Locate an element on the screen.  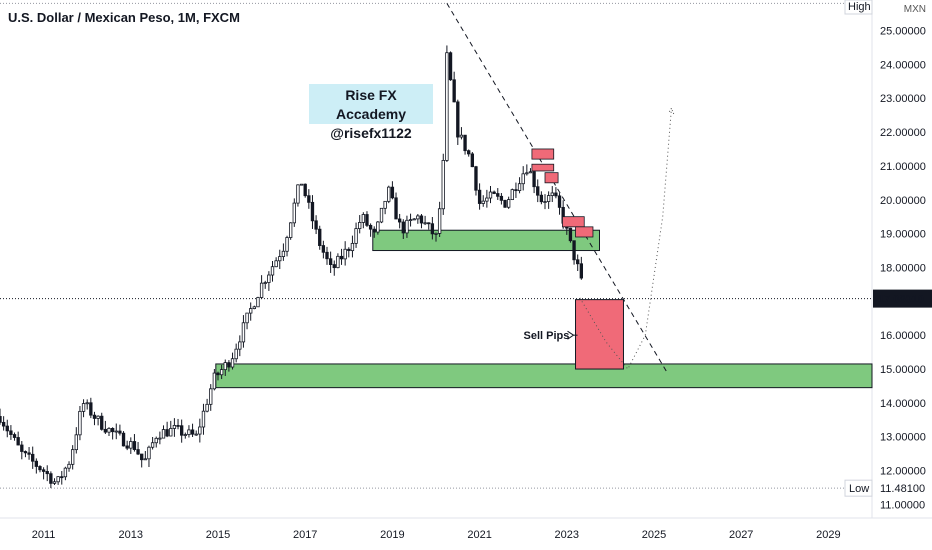
x-tick-label: 2027 is located at coordinates (741, 535).